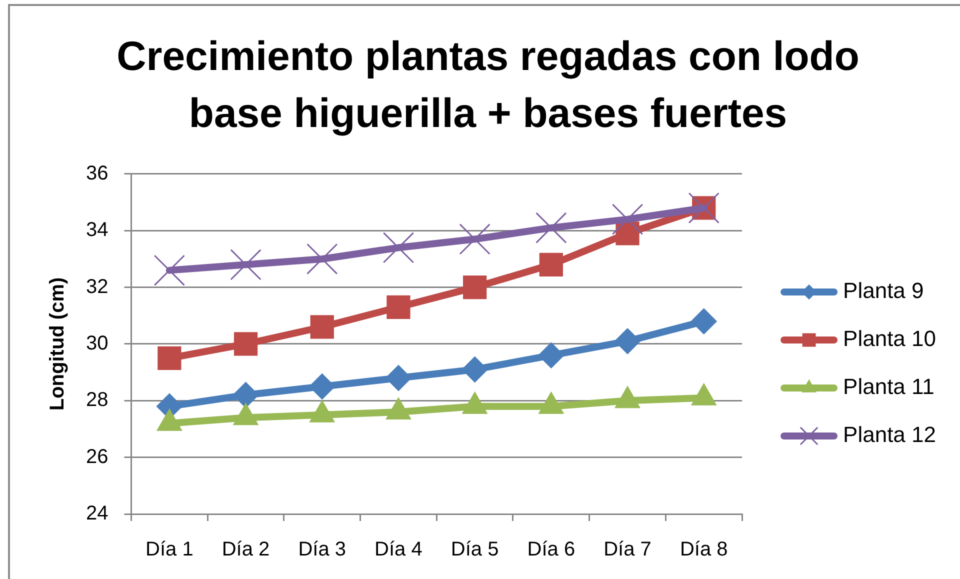  What do you see at coordinates (246, 549) in the screenshot?
I see `x-tick-label: Día 2` at bounding box center [246, 549].